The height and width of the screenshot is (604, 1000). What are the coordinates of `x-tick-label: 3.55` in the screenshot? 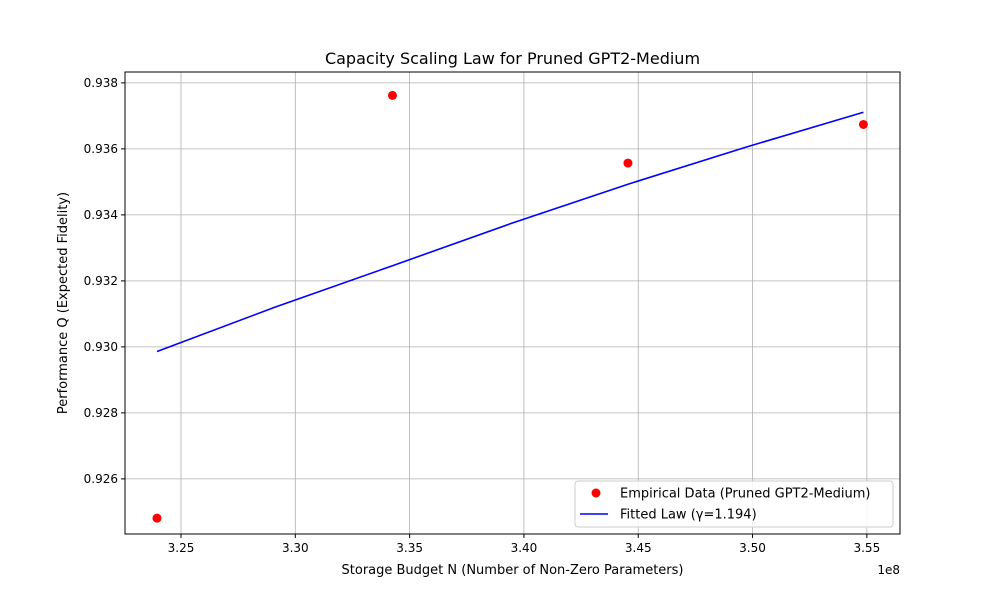 It's located at (866, 548).